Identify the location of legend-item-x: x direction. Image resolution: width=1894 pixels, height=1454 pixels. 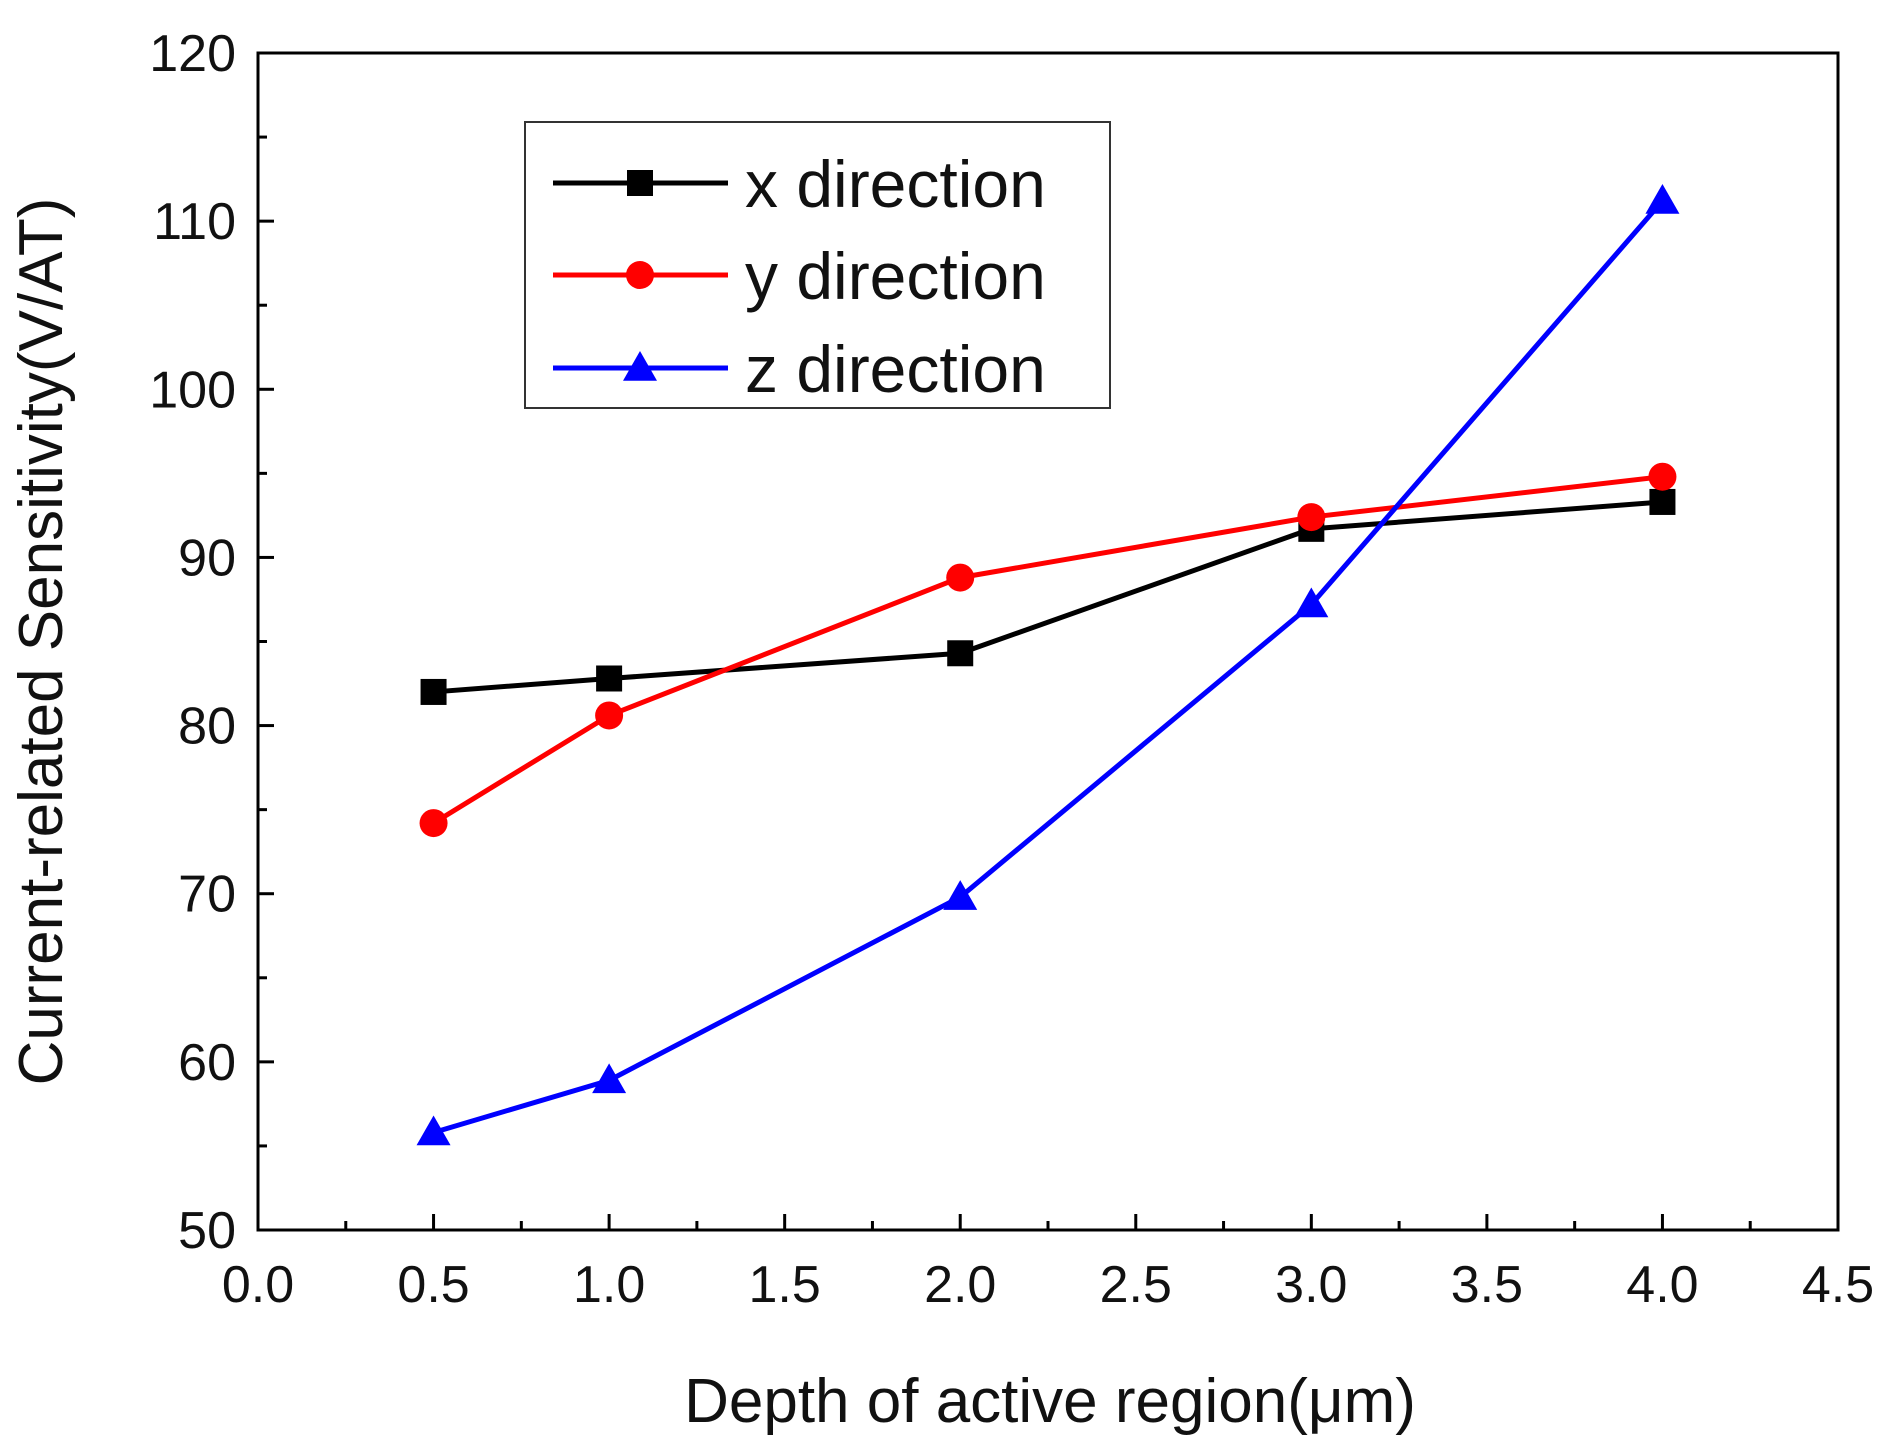
(799, 184).